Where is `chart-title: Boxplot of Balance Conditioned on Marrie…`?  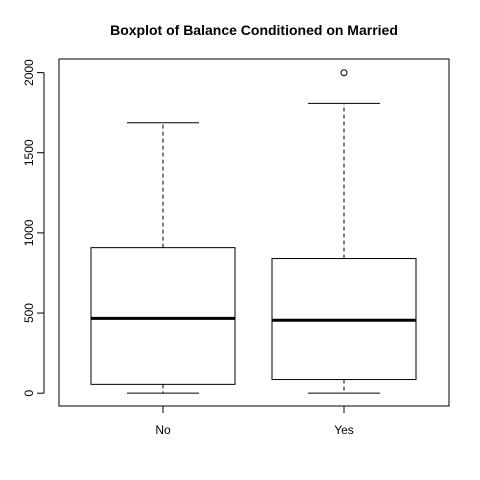 chart-title: Boxplot of Balance Conditioned on Marrie… is located at coordinates (254, 30).